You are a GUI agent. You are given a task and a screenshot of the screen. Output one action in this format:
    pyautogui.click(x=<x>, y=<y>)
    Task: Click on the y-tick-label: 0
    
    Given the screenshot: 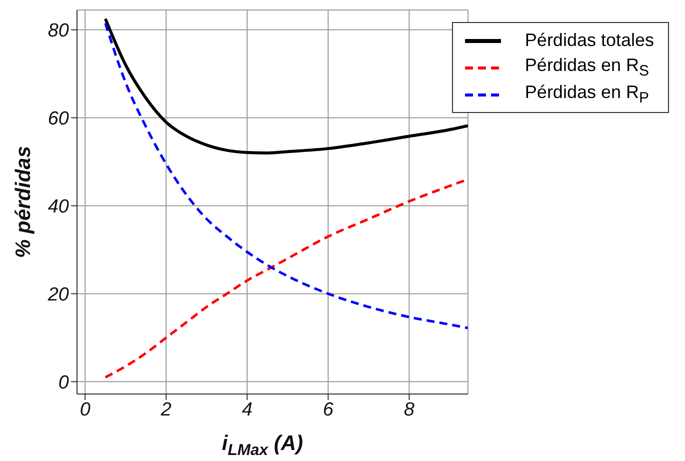 What is the action you would take?
    pyautogui.click(x=64, y=383)
    